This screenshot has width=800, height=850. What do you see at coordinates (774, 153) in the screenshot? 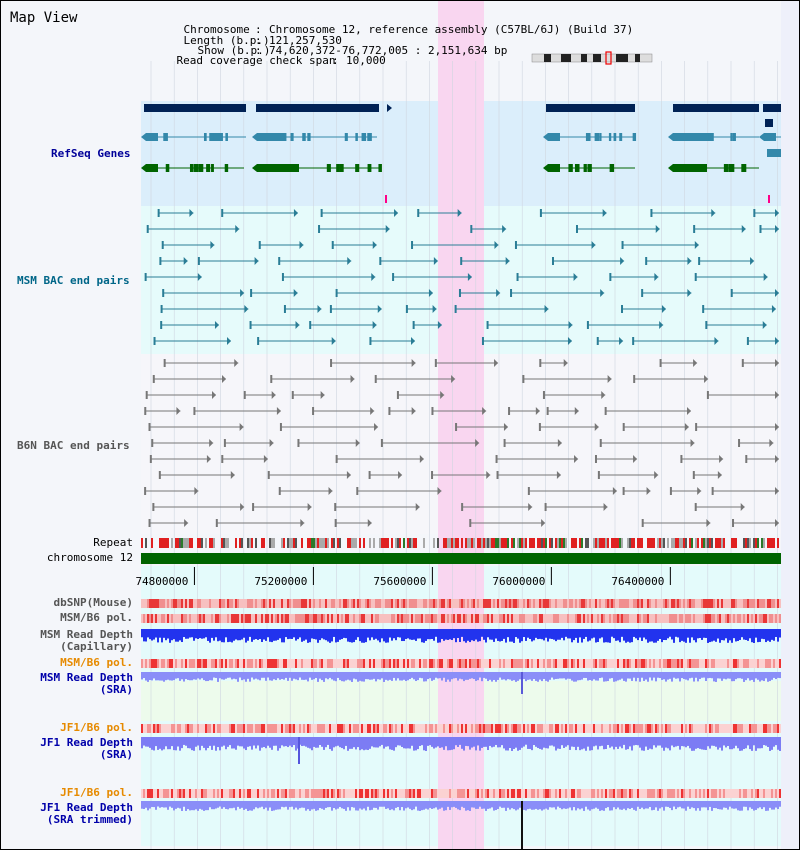
I see `gene-block` at bounding box center [774, 153].